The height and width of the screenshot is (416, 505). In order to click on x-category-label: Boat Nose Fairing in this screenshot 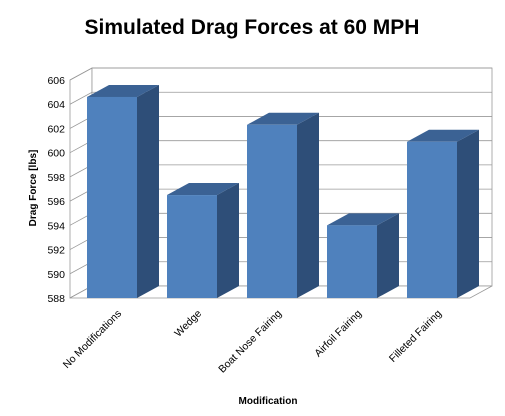, I will do `click(250, 342)`.